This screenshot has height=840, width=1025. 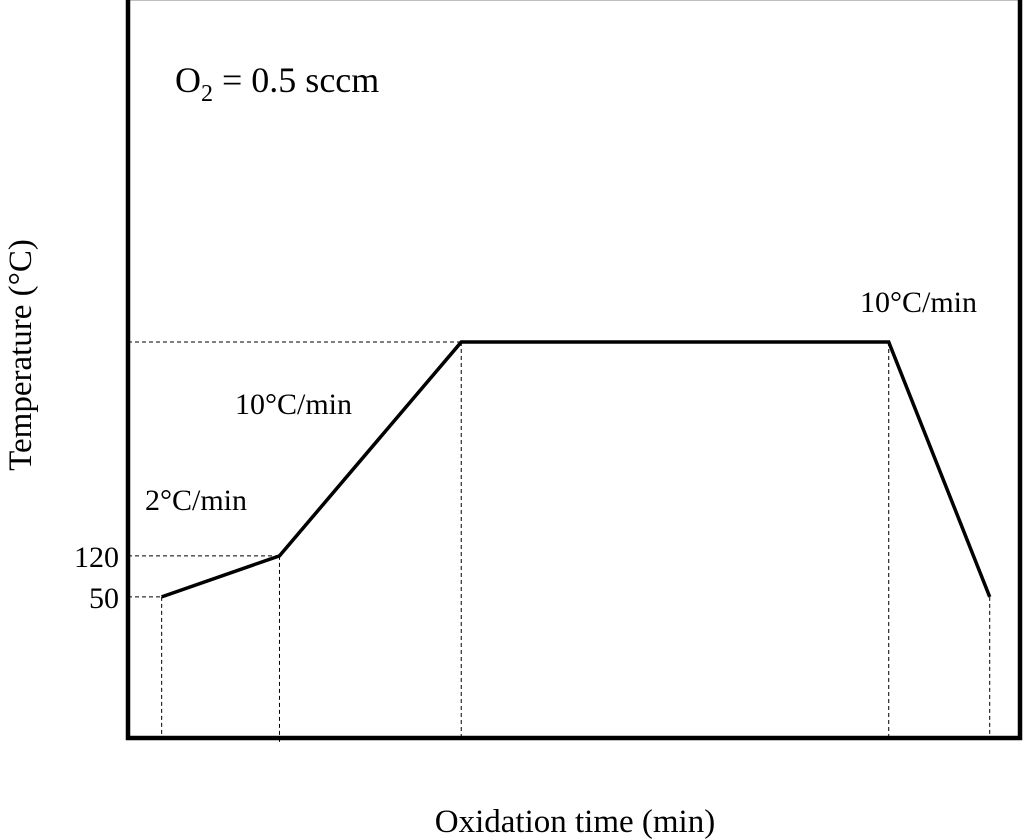 I want to click on x-axis-label: Oxidation time (min), so click(x=575, y=822).